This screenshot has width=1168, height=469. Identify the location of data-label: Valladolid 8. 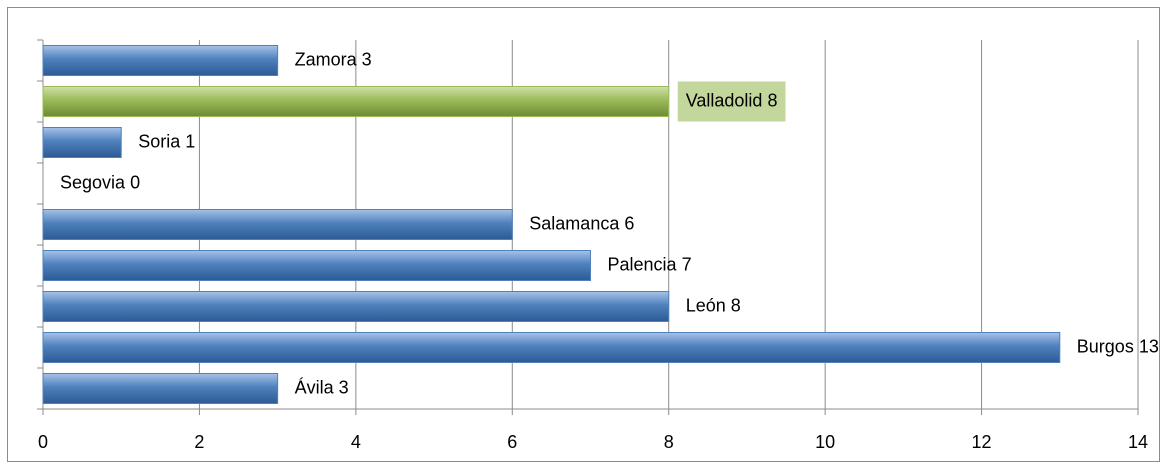
(732, 100).